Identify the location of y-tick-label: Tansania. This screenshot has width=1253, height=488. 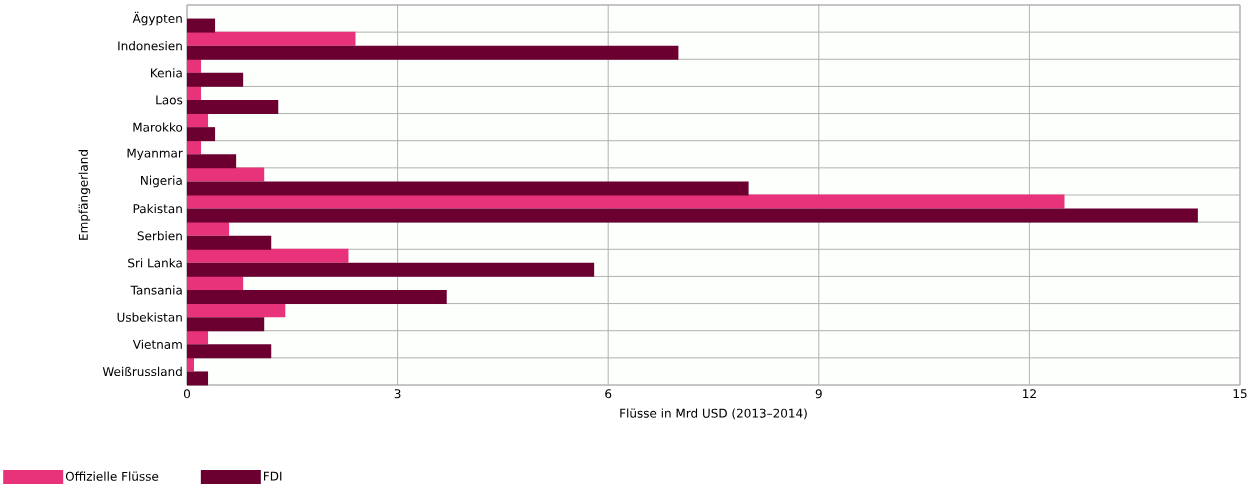
(156, 290).